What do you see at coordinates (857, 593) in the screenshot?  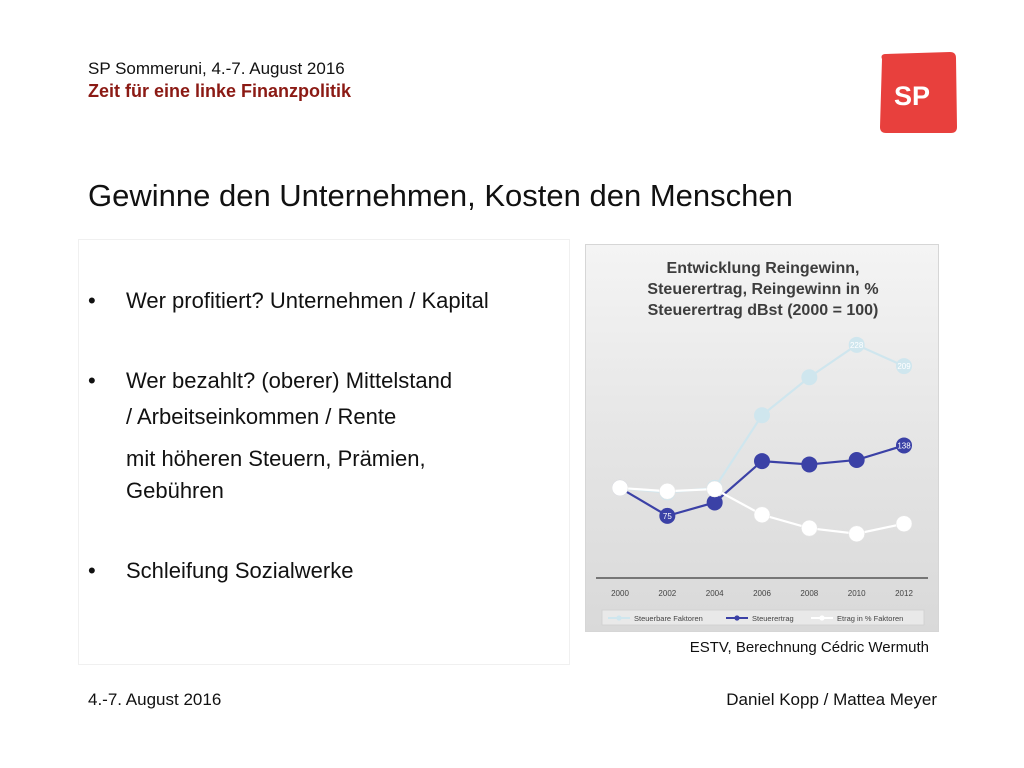 I see `x-tick-label: 2010` at bounding box center [857, 593].